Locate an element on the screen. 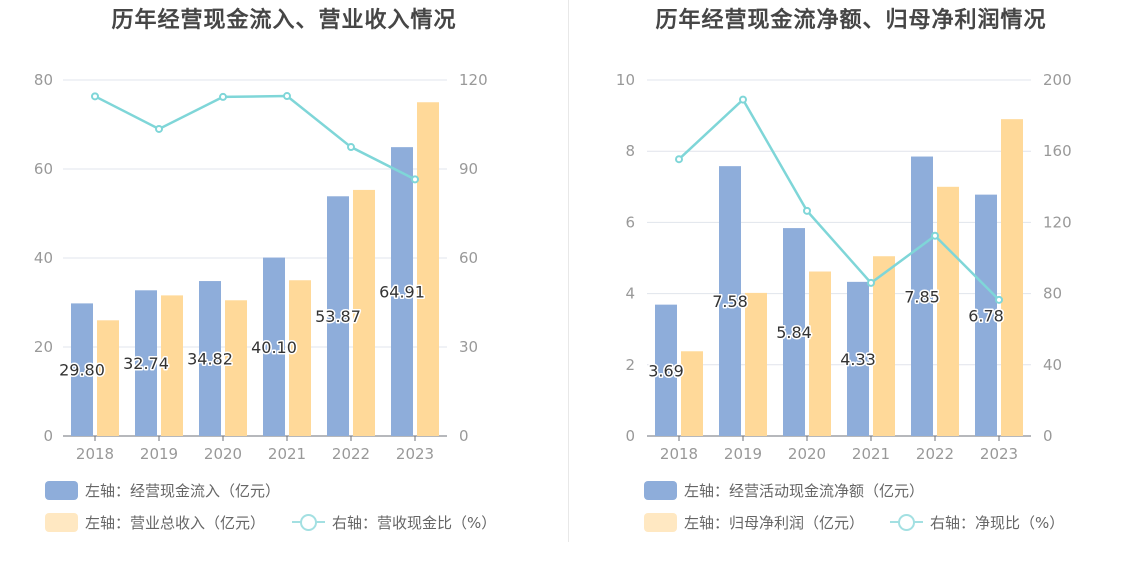  right-axis-tick-label: 160 is located at coordinates (1057, 151).